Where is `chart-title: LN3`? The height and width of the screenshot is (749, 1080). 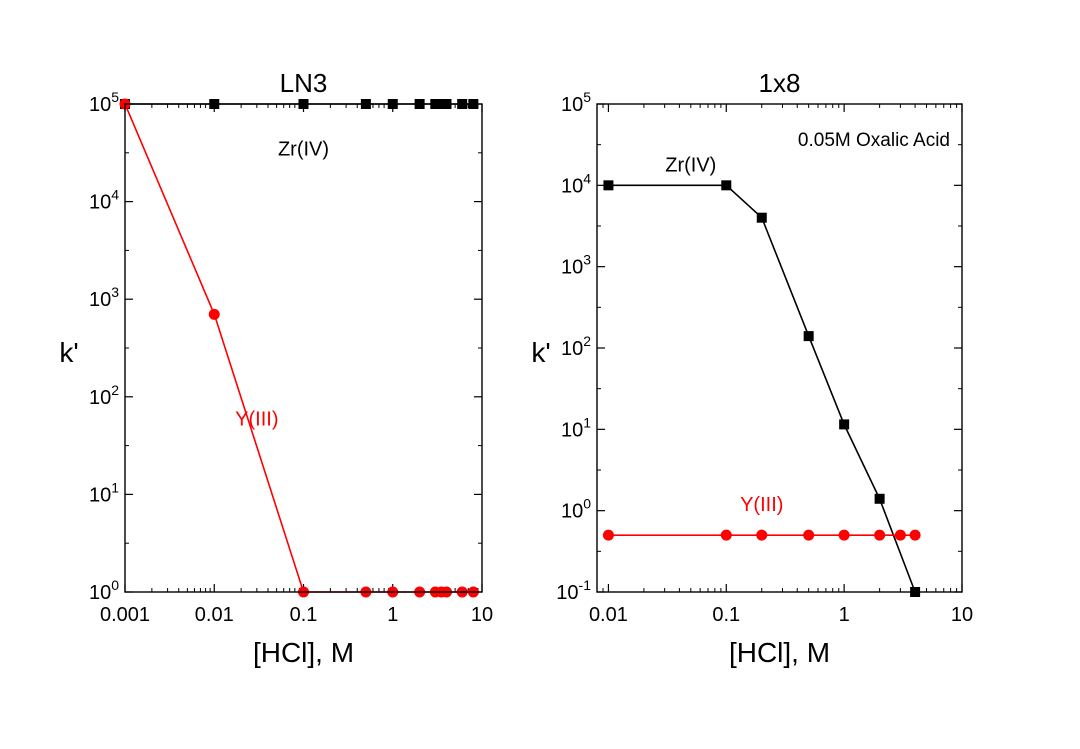 chart-title: LN3 is located at coordinates (304, 83).